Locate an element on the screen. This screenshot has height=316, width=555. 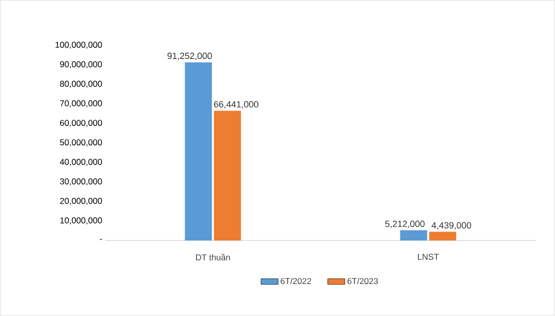
y-tick-label: 100,000,000 is located at coordinates (79, 45).